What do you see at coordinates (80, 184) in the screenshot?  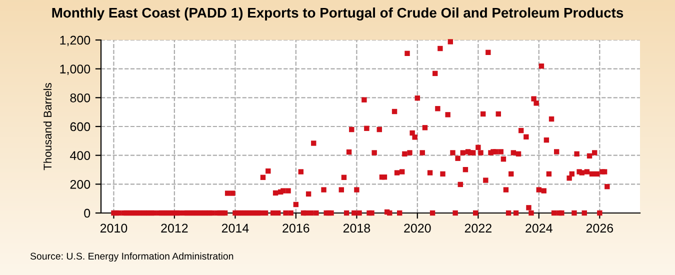 I see `y-tick-label: 200` at bounding box center [80, 184].